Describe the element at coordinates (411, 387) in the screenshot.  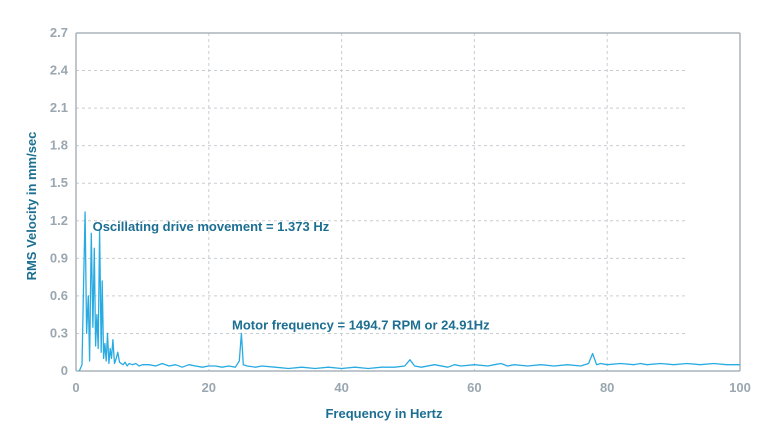
I see `x-tick-labels: 0 20 40 60 80 100` at that location.